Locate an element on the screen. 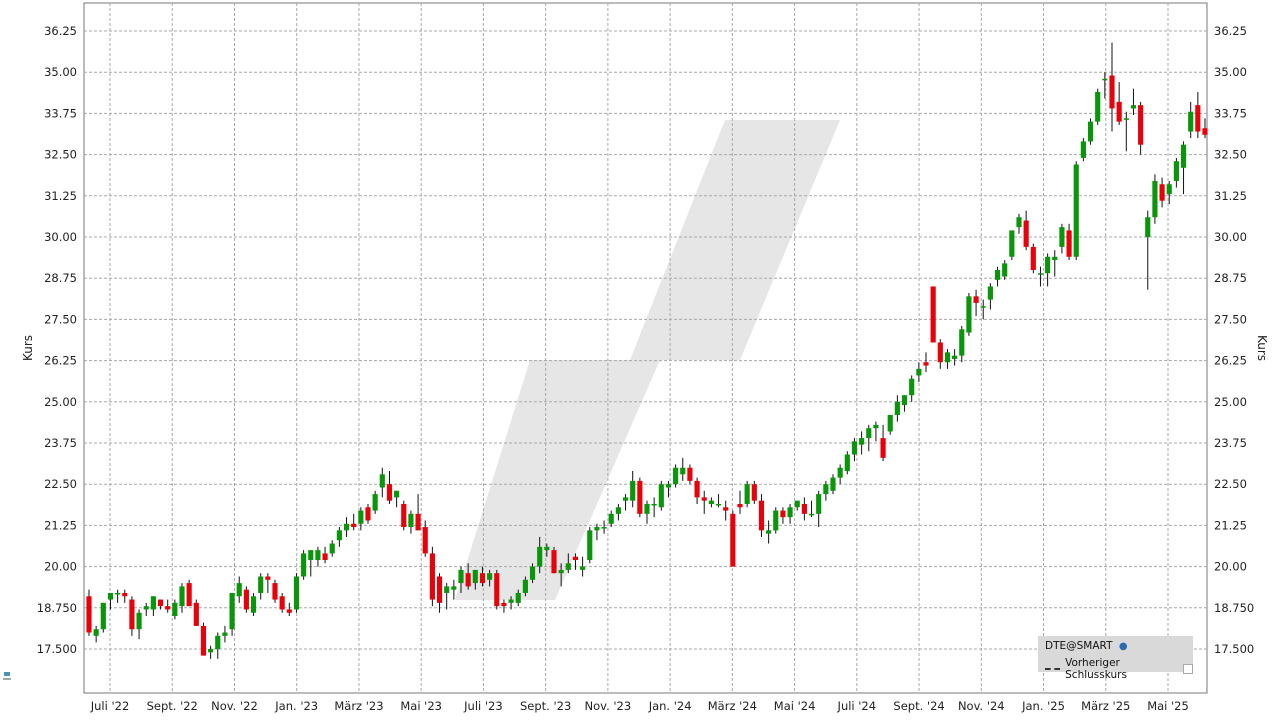 Image resolution: width=1279 pixels, height=720 pixels. x-tick-label: Juli '24 is located at coordinates (857, 706).